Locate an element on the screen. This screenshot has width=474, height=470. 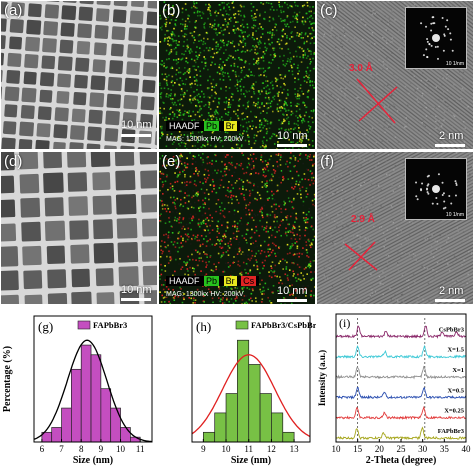
x-tick-label-i-5: 35 is located at coordinates (445, 449).